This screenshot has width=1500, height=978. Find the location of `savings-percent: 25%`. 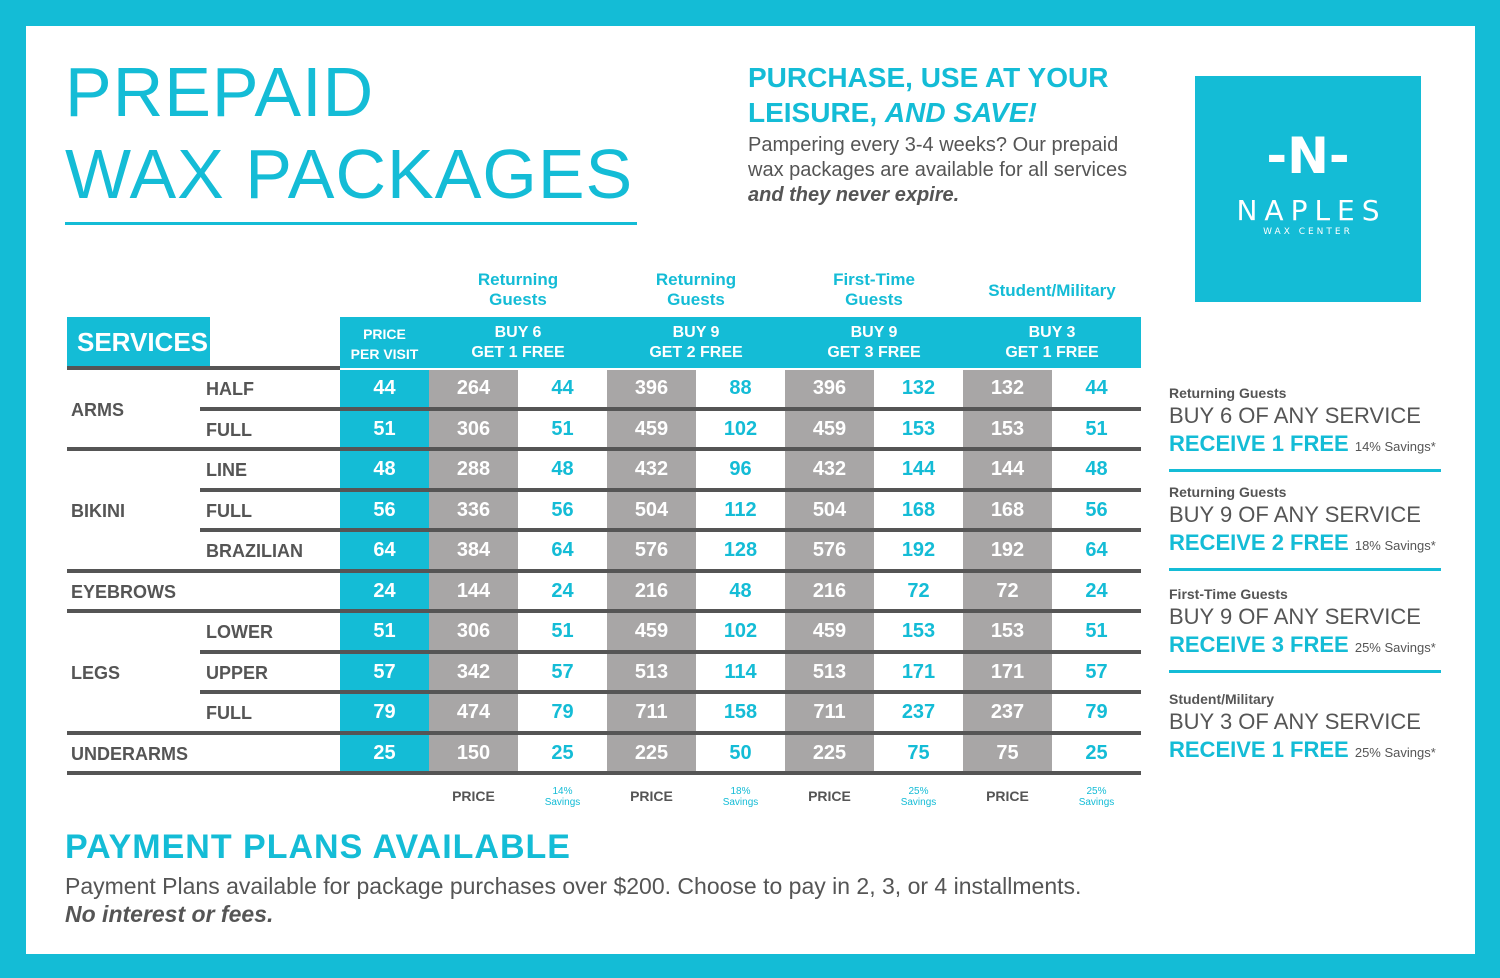

savings-percent: 25% is located at coordinates (918, 791).